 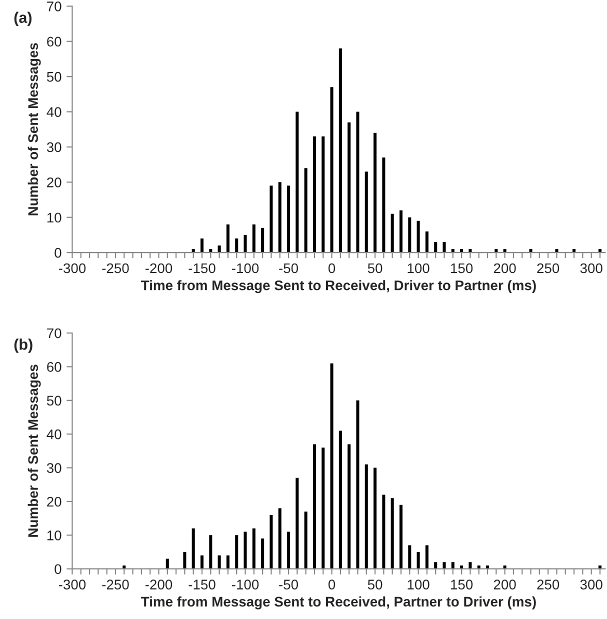 What do you see at coordinates (72, 585) in the screenshot?
I see `x-tick-label: -300` at bounding box center [72, 585].